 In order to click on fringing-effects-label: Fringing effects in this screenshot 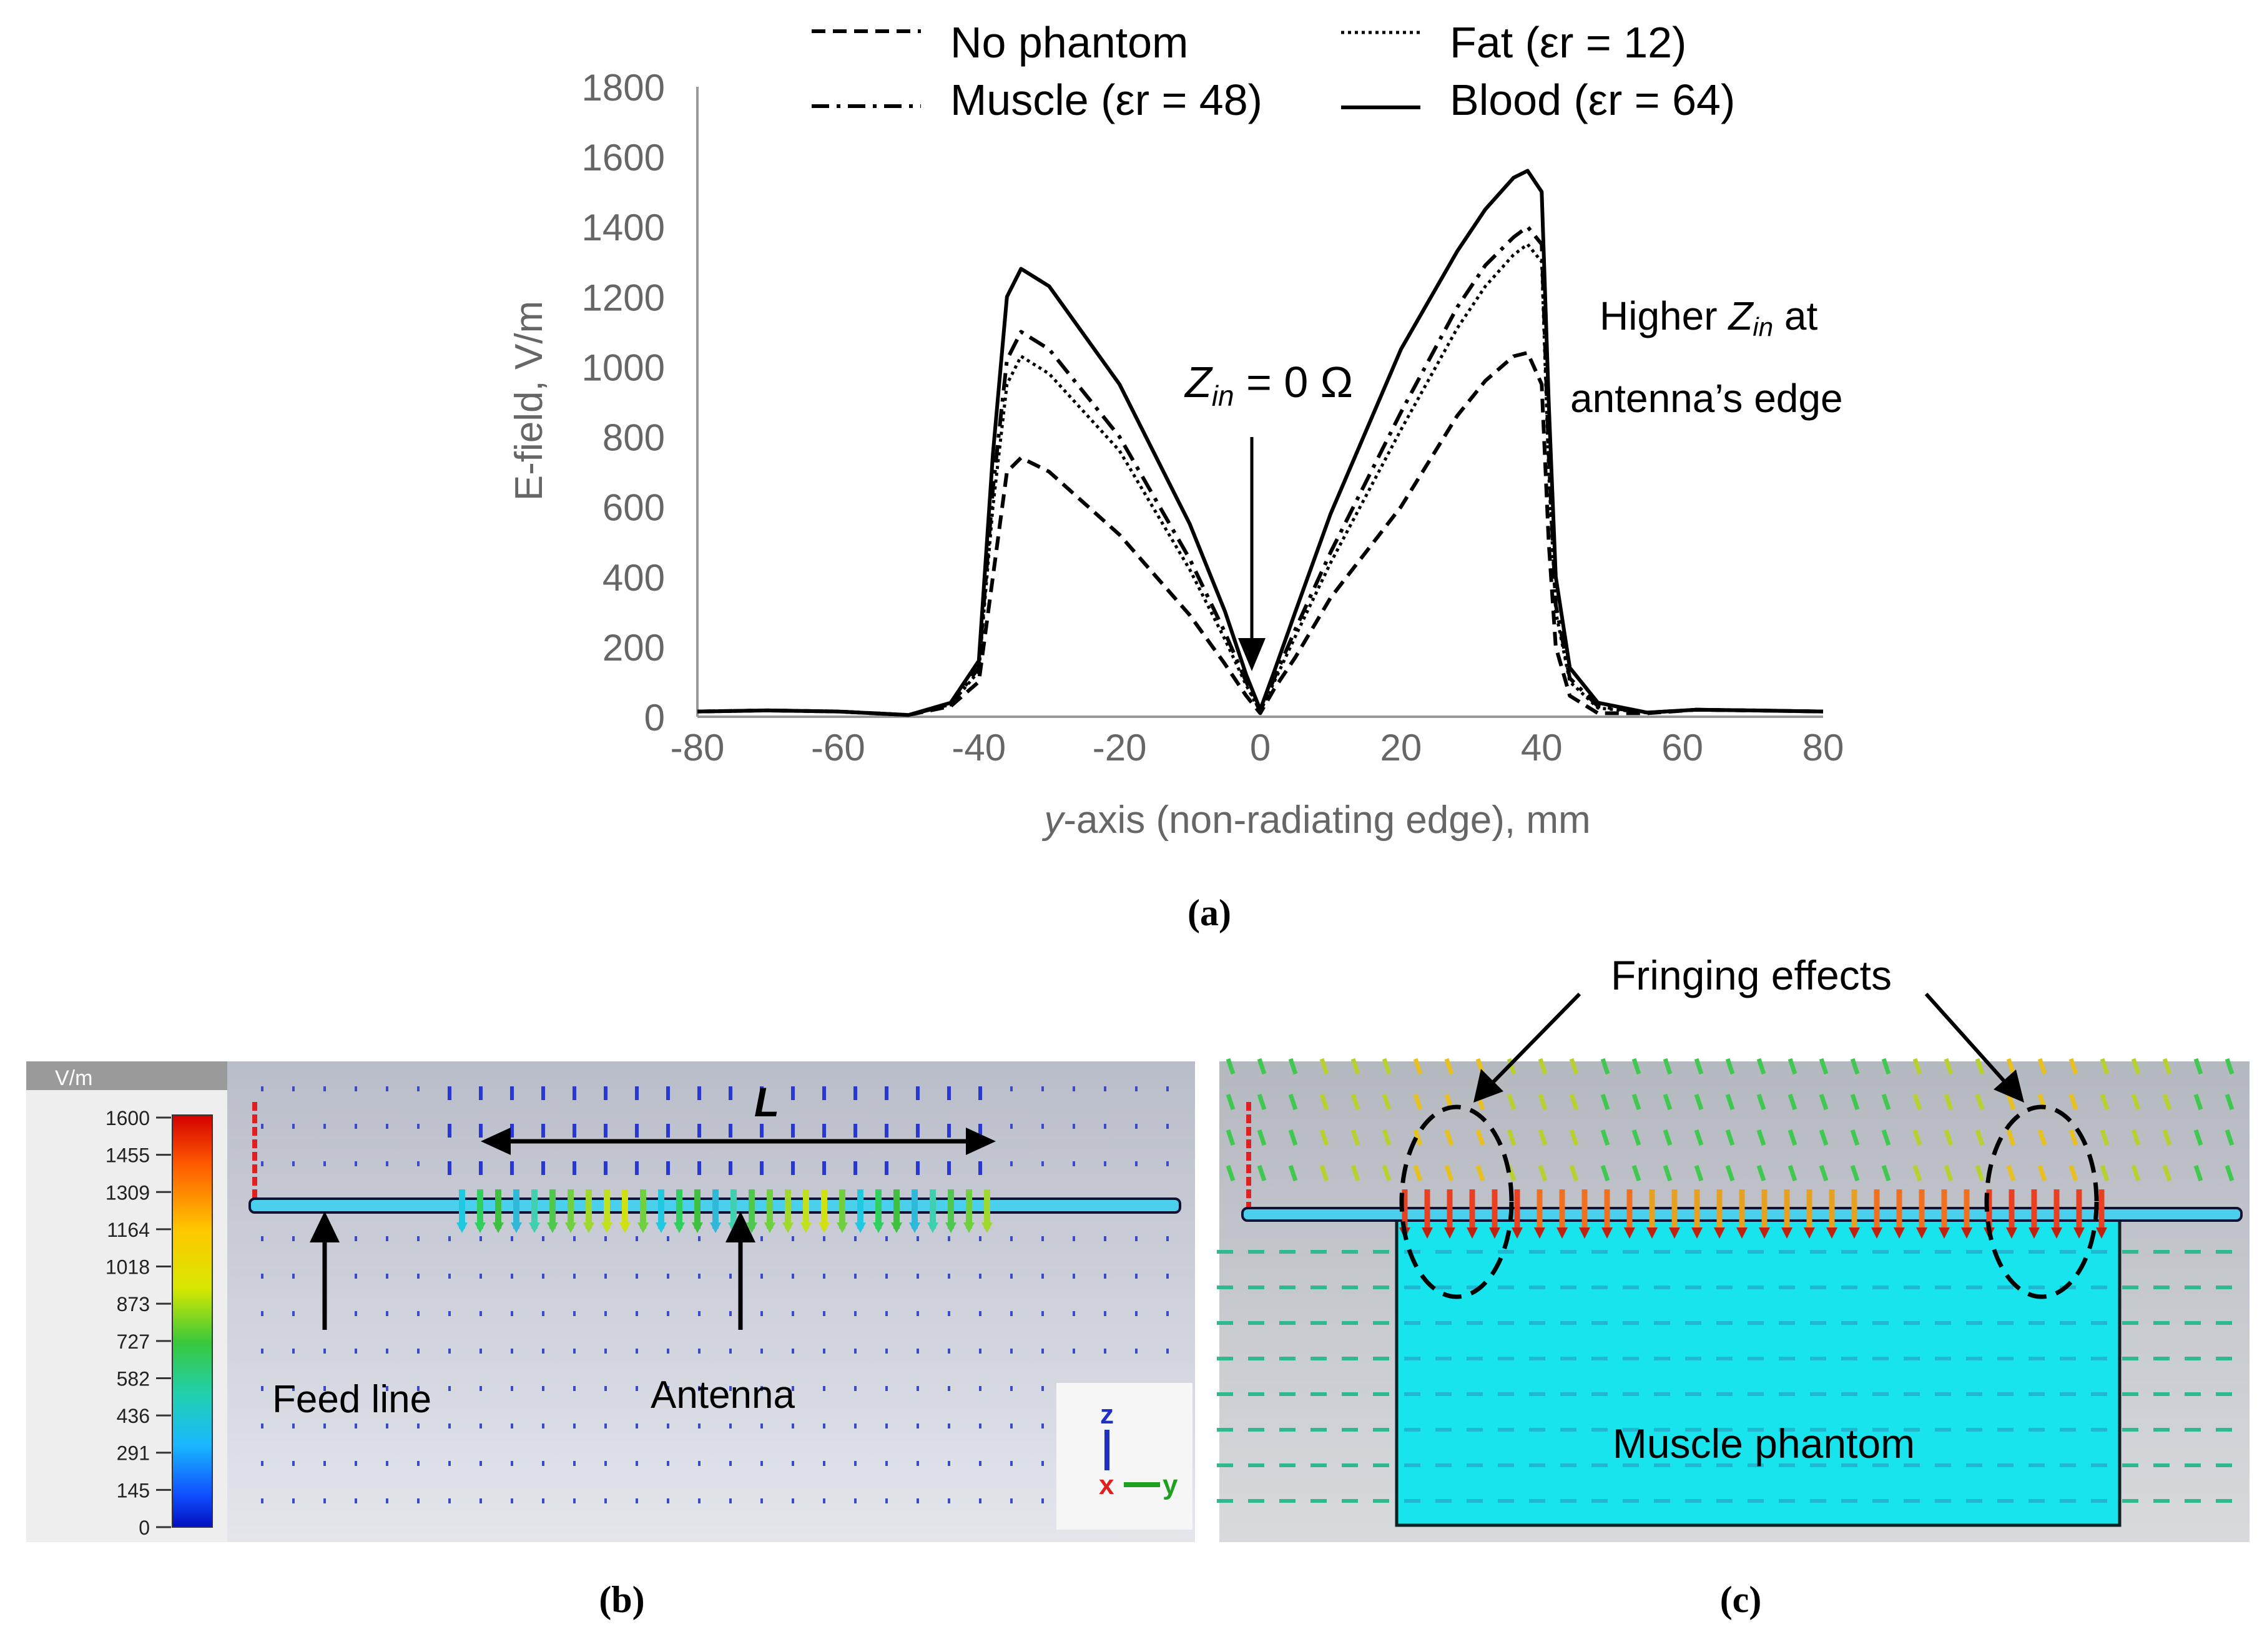, I will do `click(1751, 975)`.